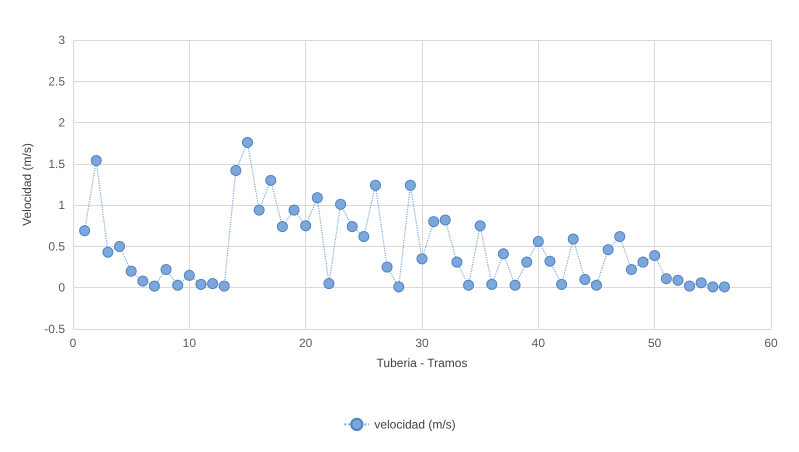  What do you see at coordinates (771, 343) in the screenshot?
I see `x-tick-label: 60` at bounding box center [771, 343].